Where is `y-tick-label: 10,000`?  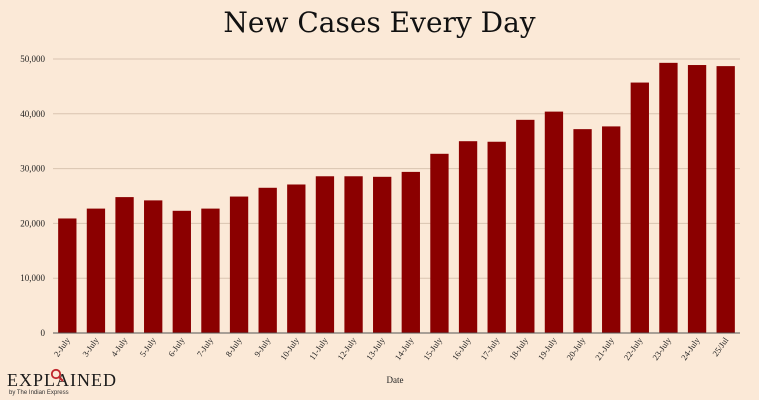 y-tick-label: 10,000 is located at coordinates (32, 278).